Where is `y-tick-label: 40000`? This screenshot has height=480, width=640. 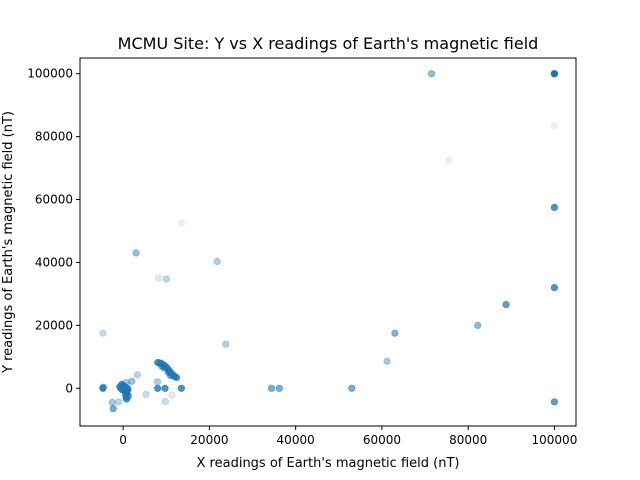
y-tick-label: 40000 is located at coordinates (54, 262).